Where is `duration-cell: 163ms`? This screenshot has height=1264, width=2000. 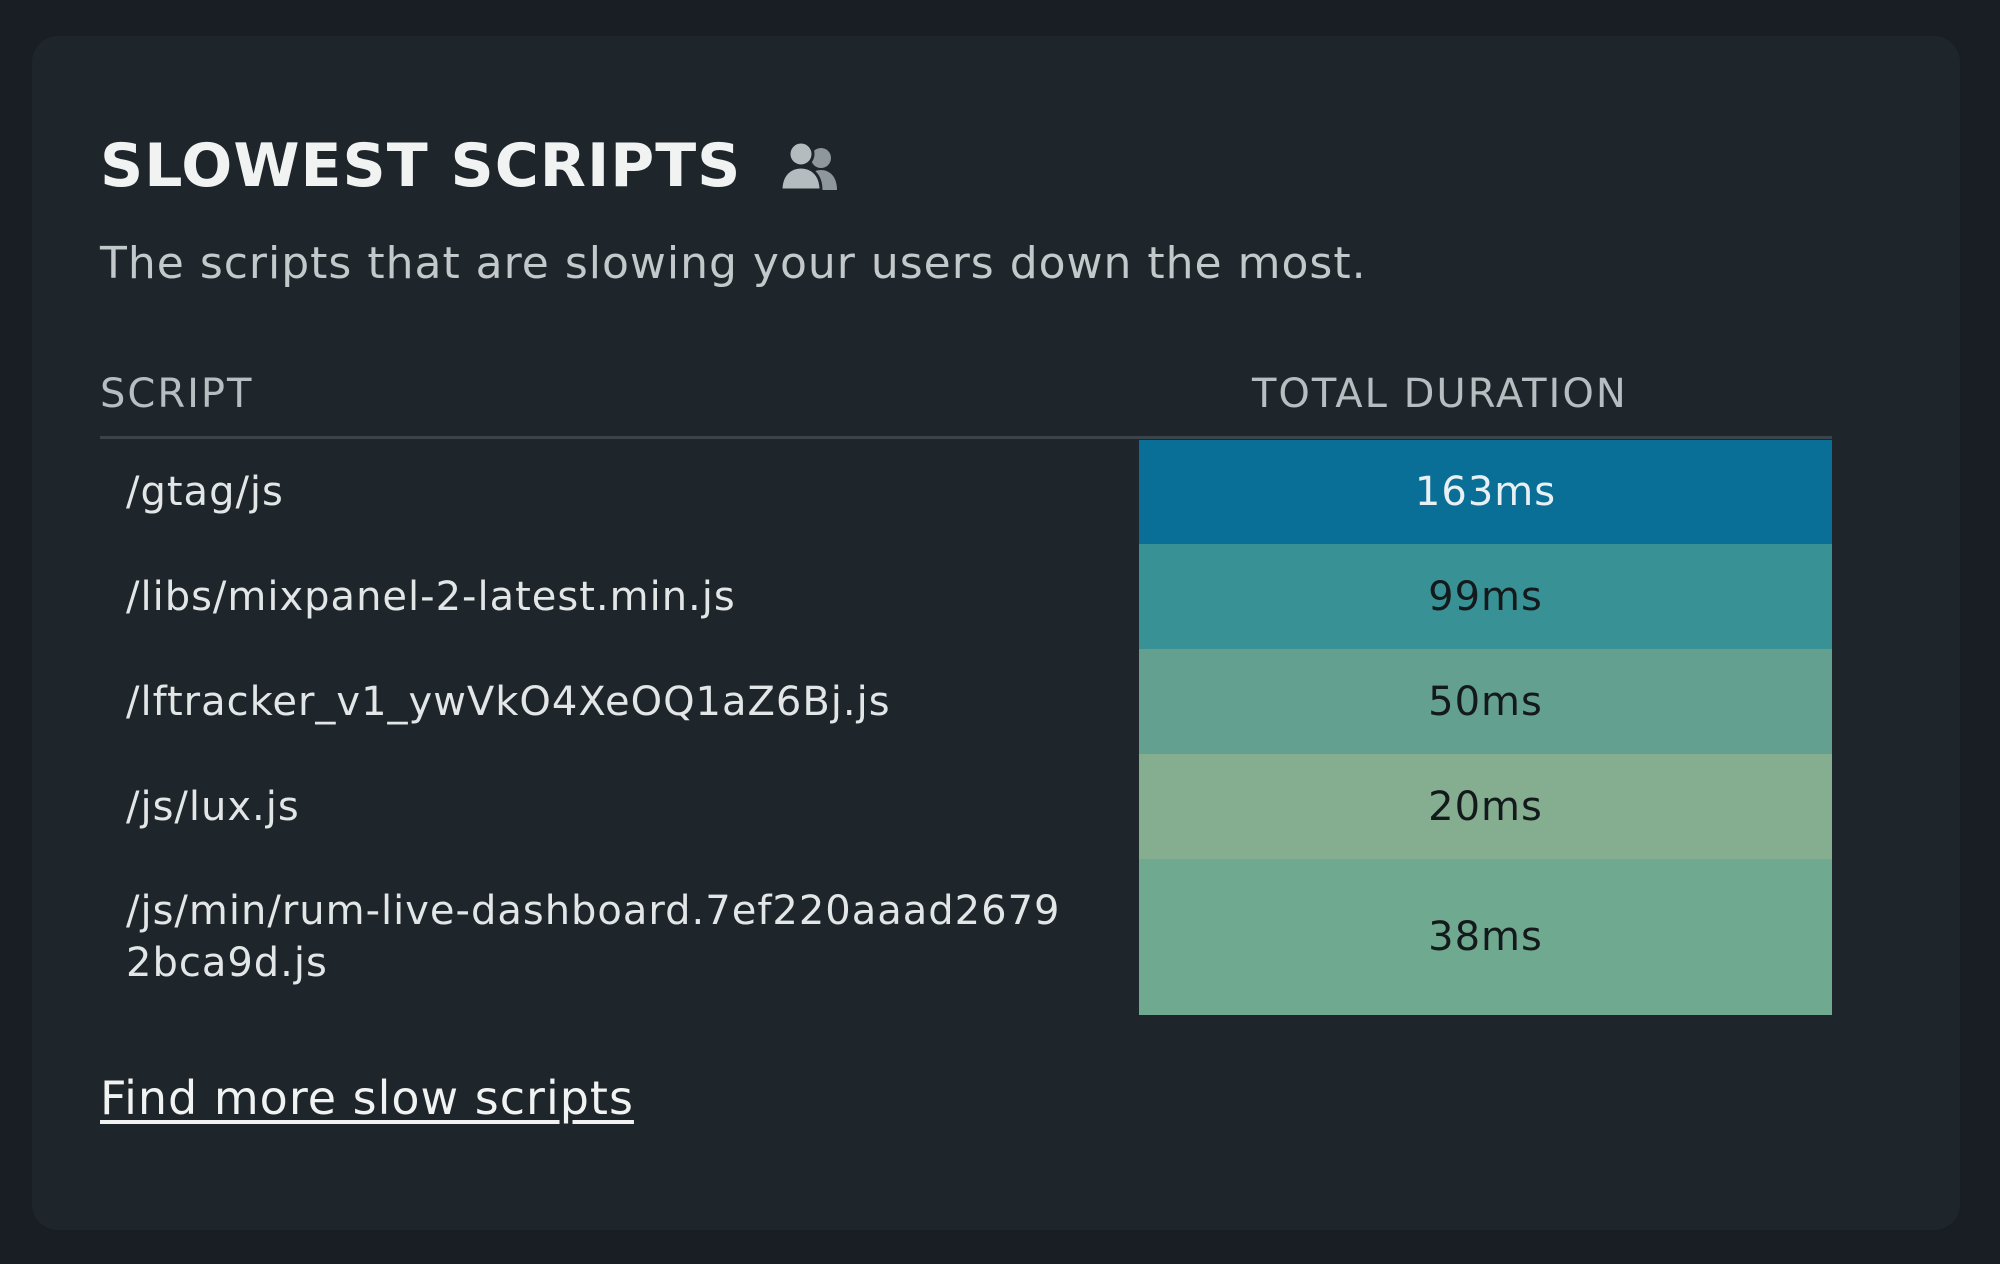
duration-cell: 163ms is located at coordinates (1485, 492).